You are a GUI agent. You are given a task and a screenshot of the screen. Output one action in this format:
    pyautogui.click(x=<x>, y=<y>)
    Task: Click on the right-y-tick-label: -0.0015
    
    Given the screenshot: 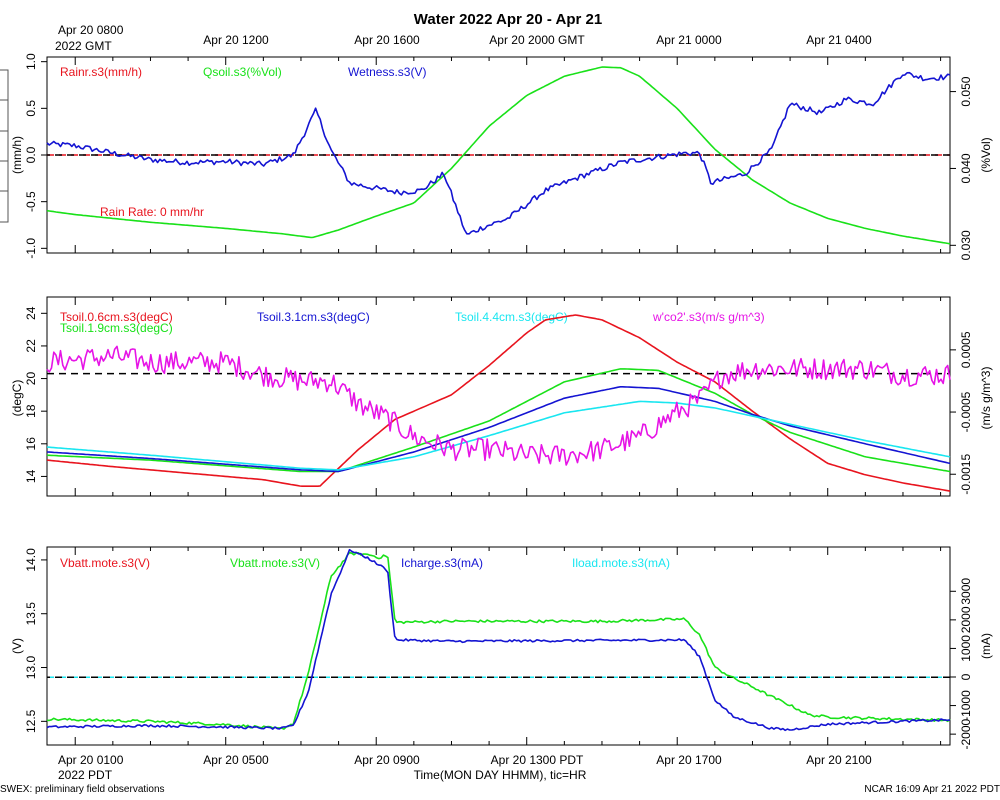 What is the action you would take?
    pyautogui.click(x=966, y=474)
    